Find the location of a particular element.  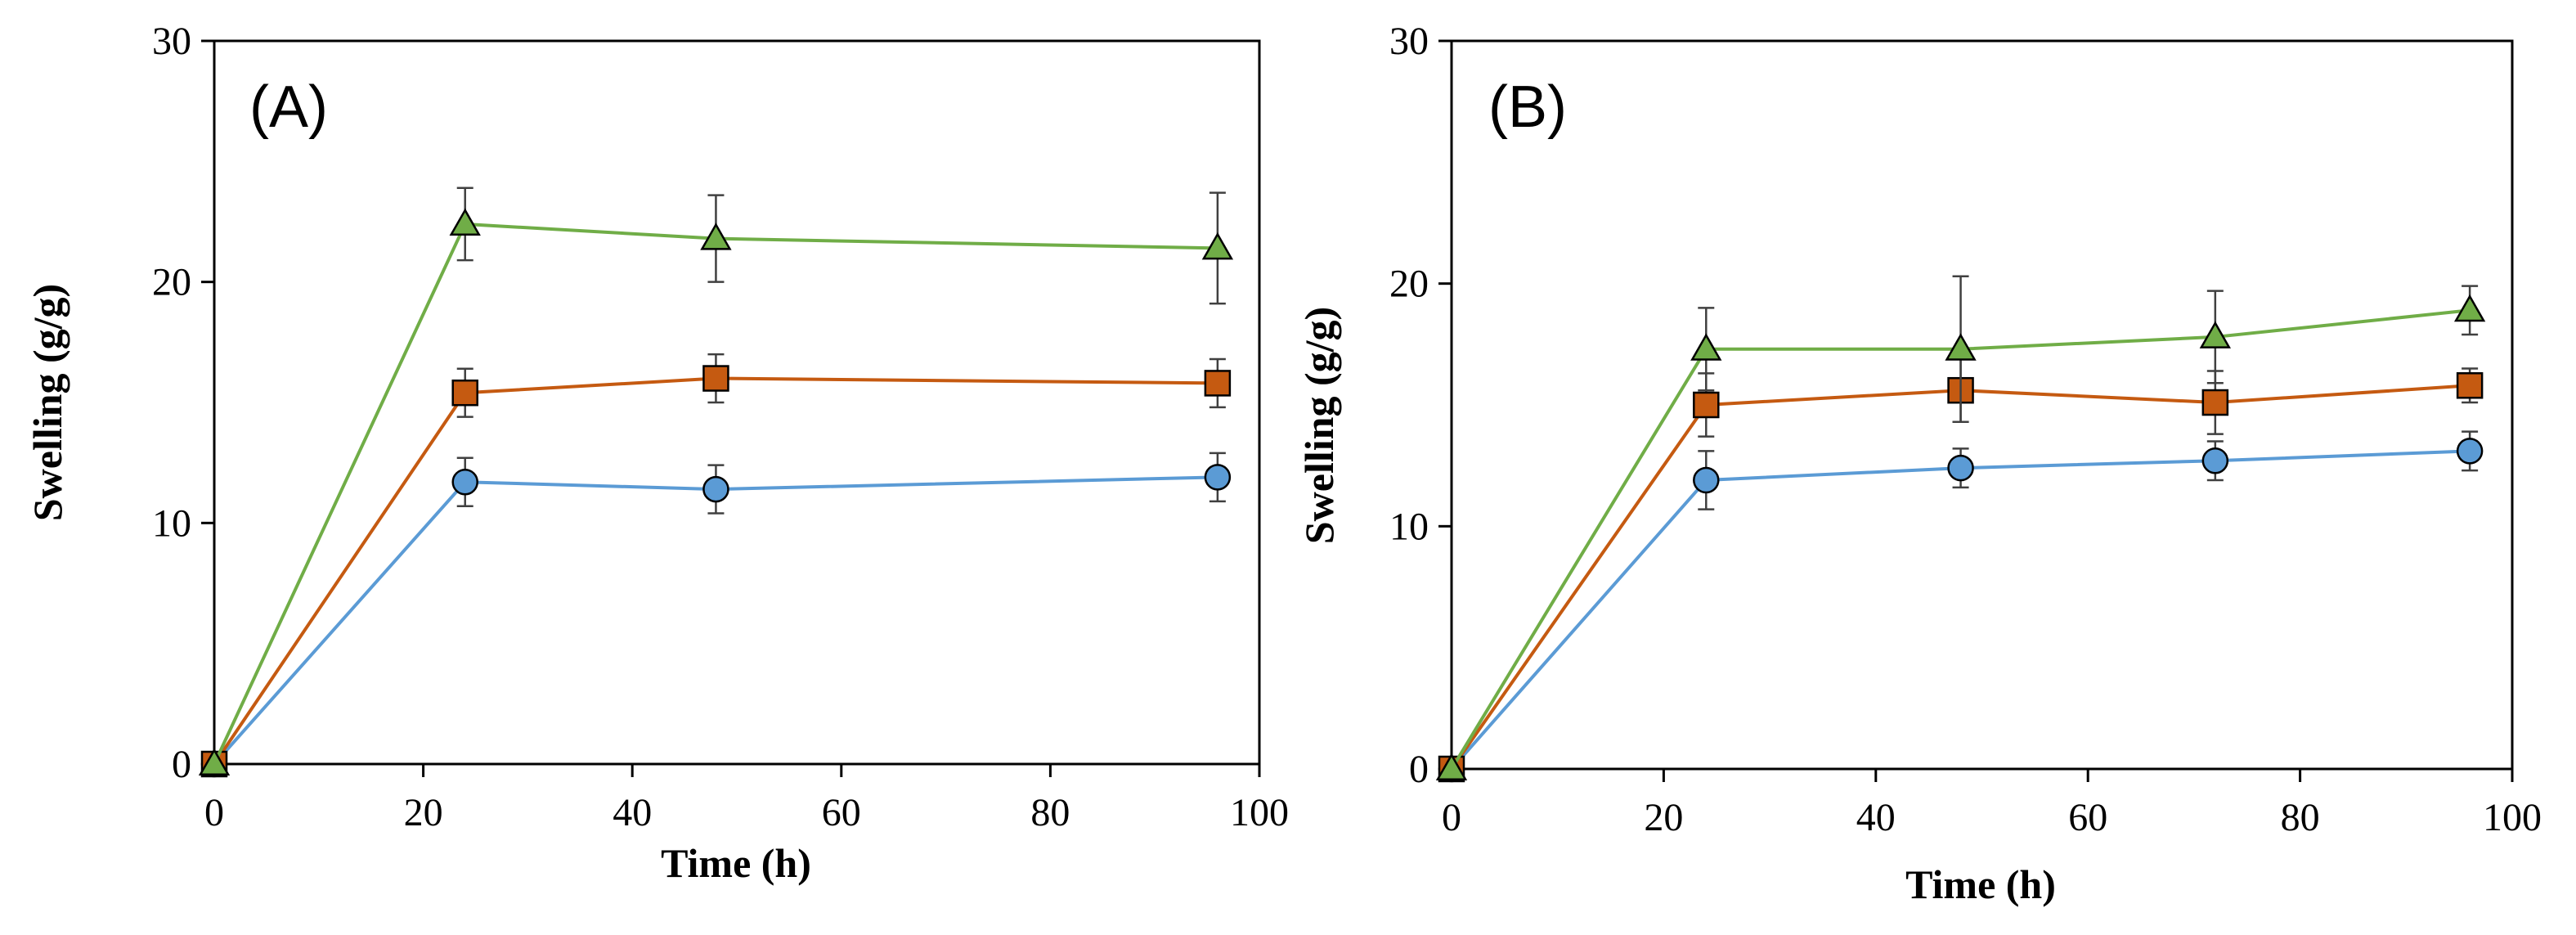

series-circle is located at coordinates (716, 615).